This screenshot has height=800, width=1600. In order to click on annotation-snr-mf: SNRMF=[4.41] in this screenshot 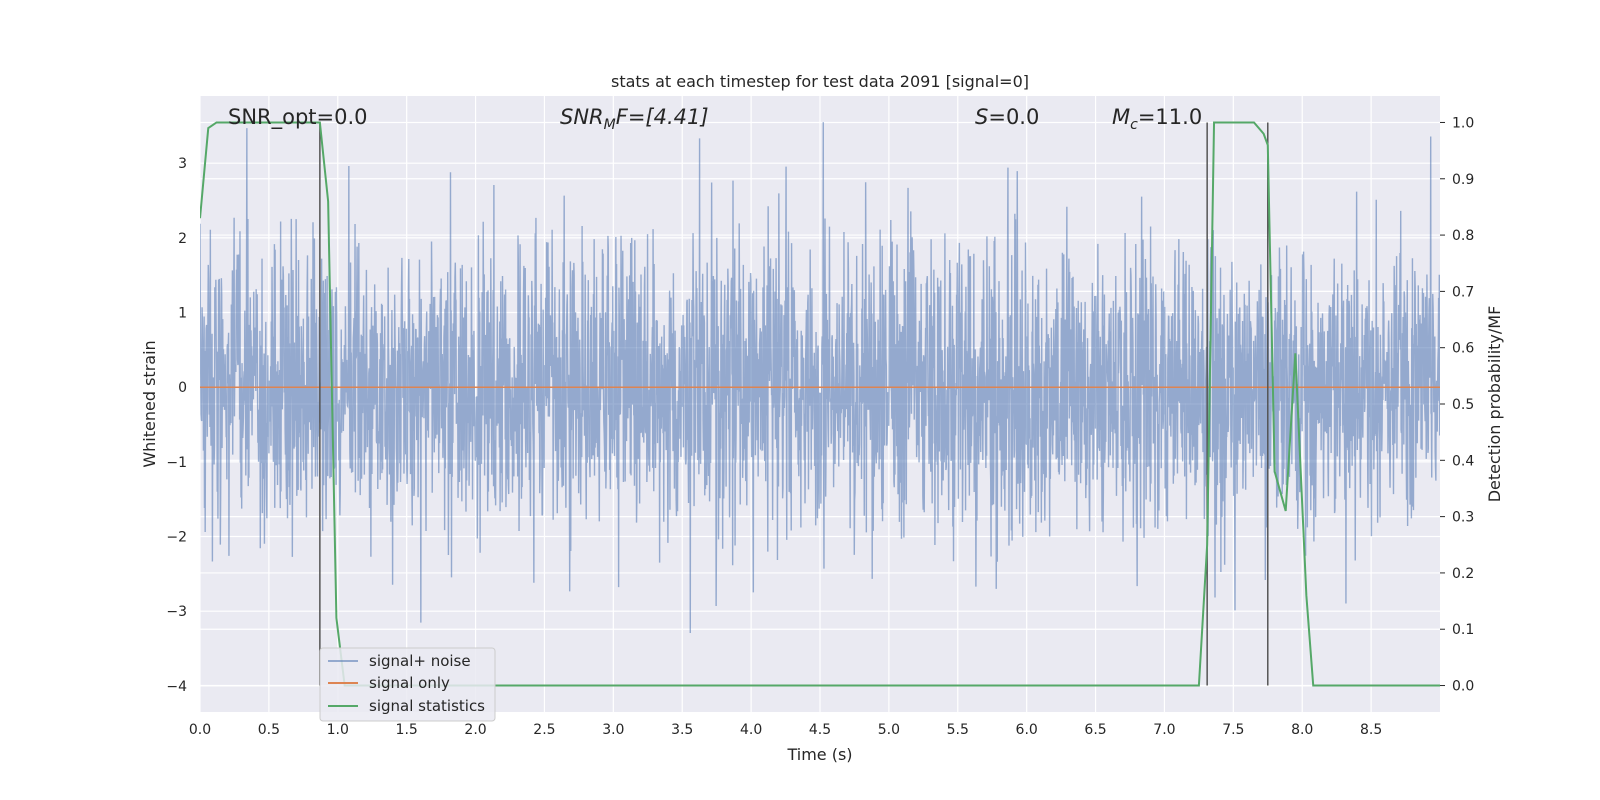, I will do `click(634, 119)`.